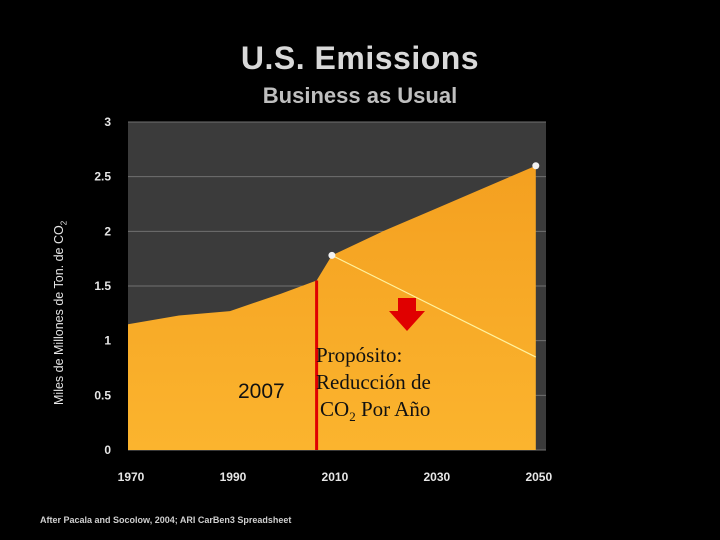 This screenshot has width=720, height=540. What do you see at coordinates (335, 477) in the screenshot?
I see `x-tick-label: 2010` at bounding box center [335, 477].